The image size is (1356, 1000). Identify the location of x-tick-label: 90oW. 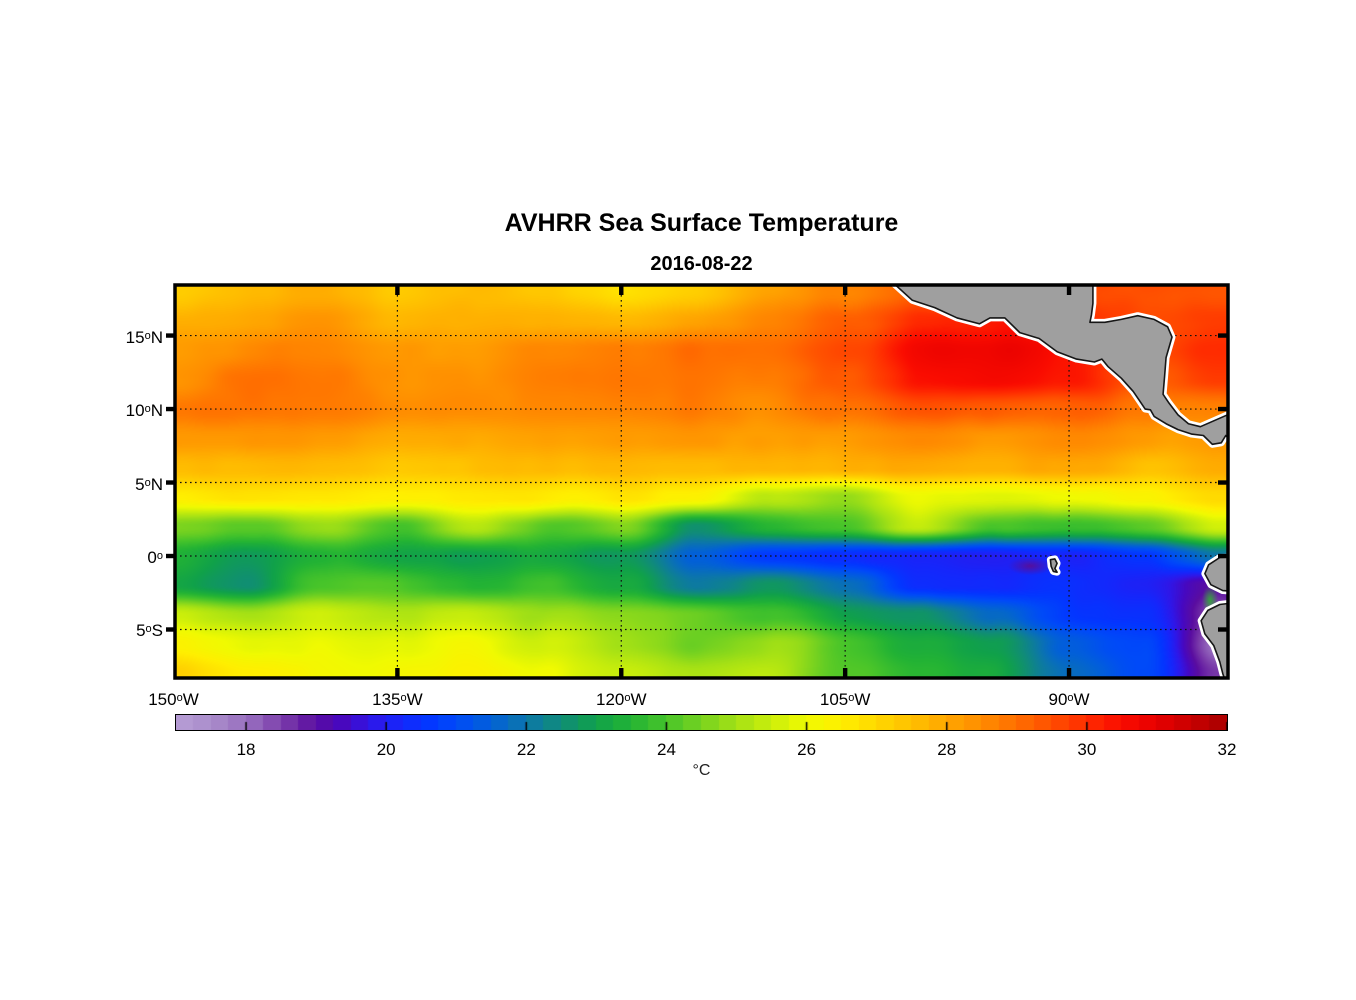
(1069, 699).